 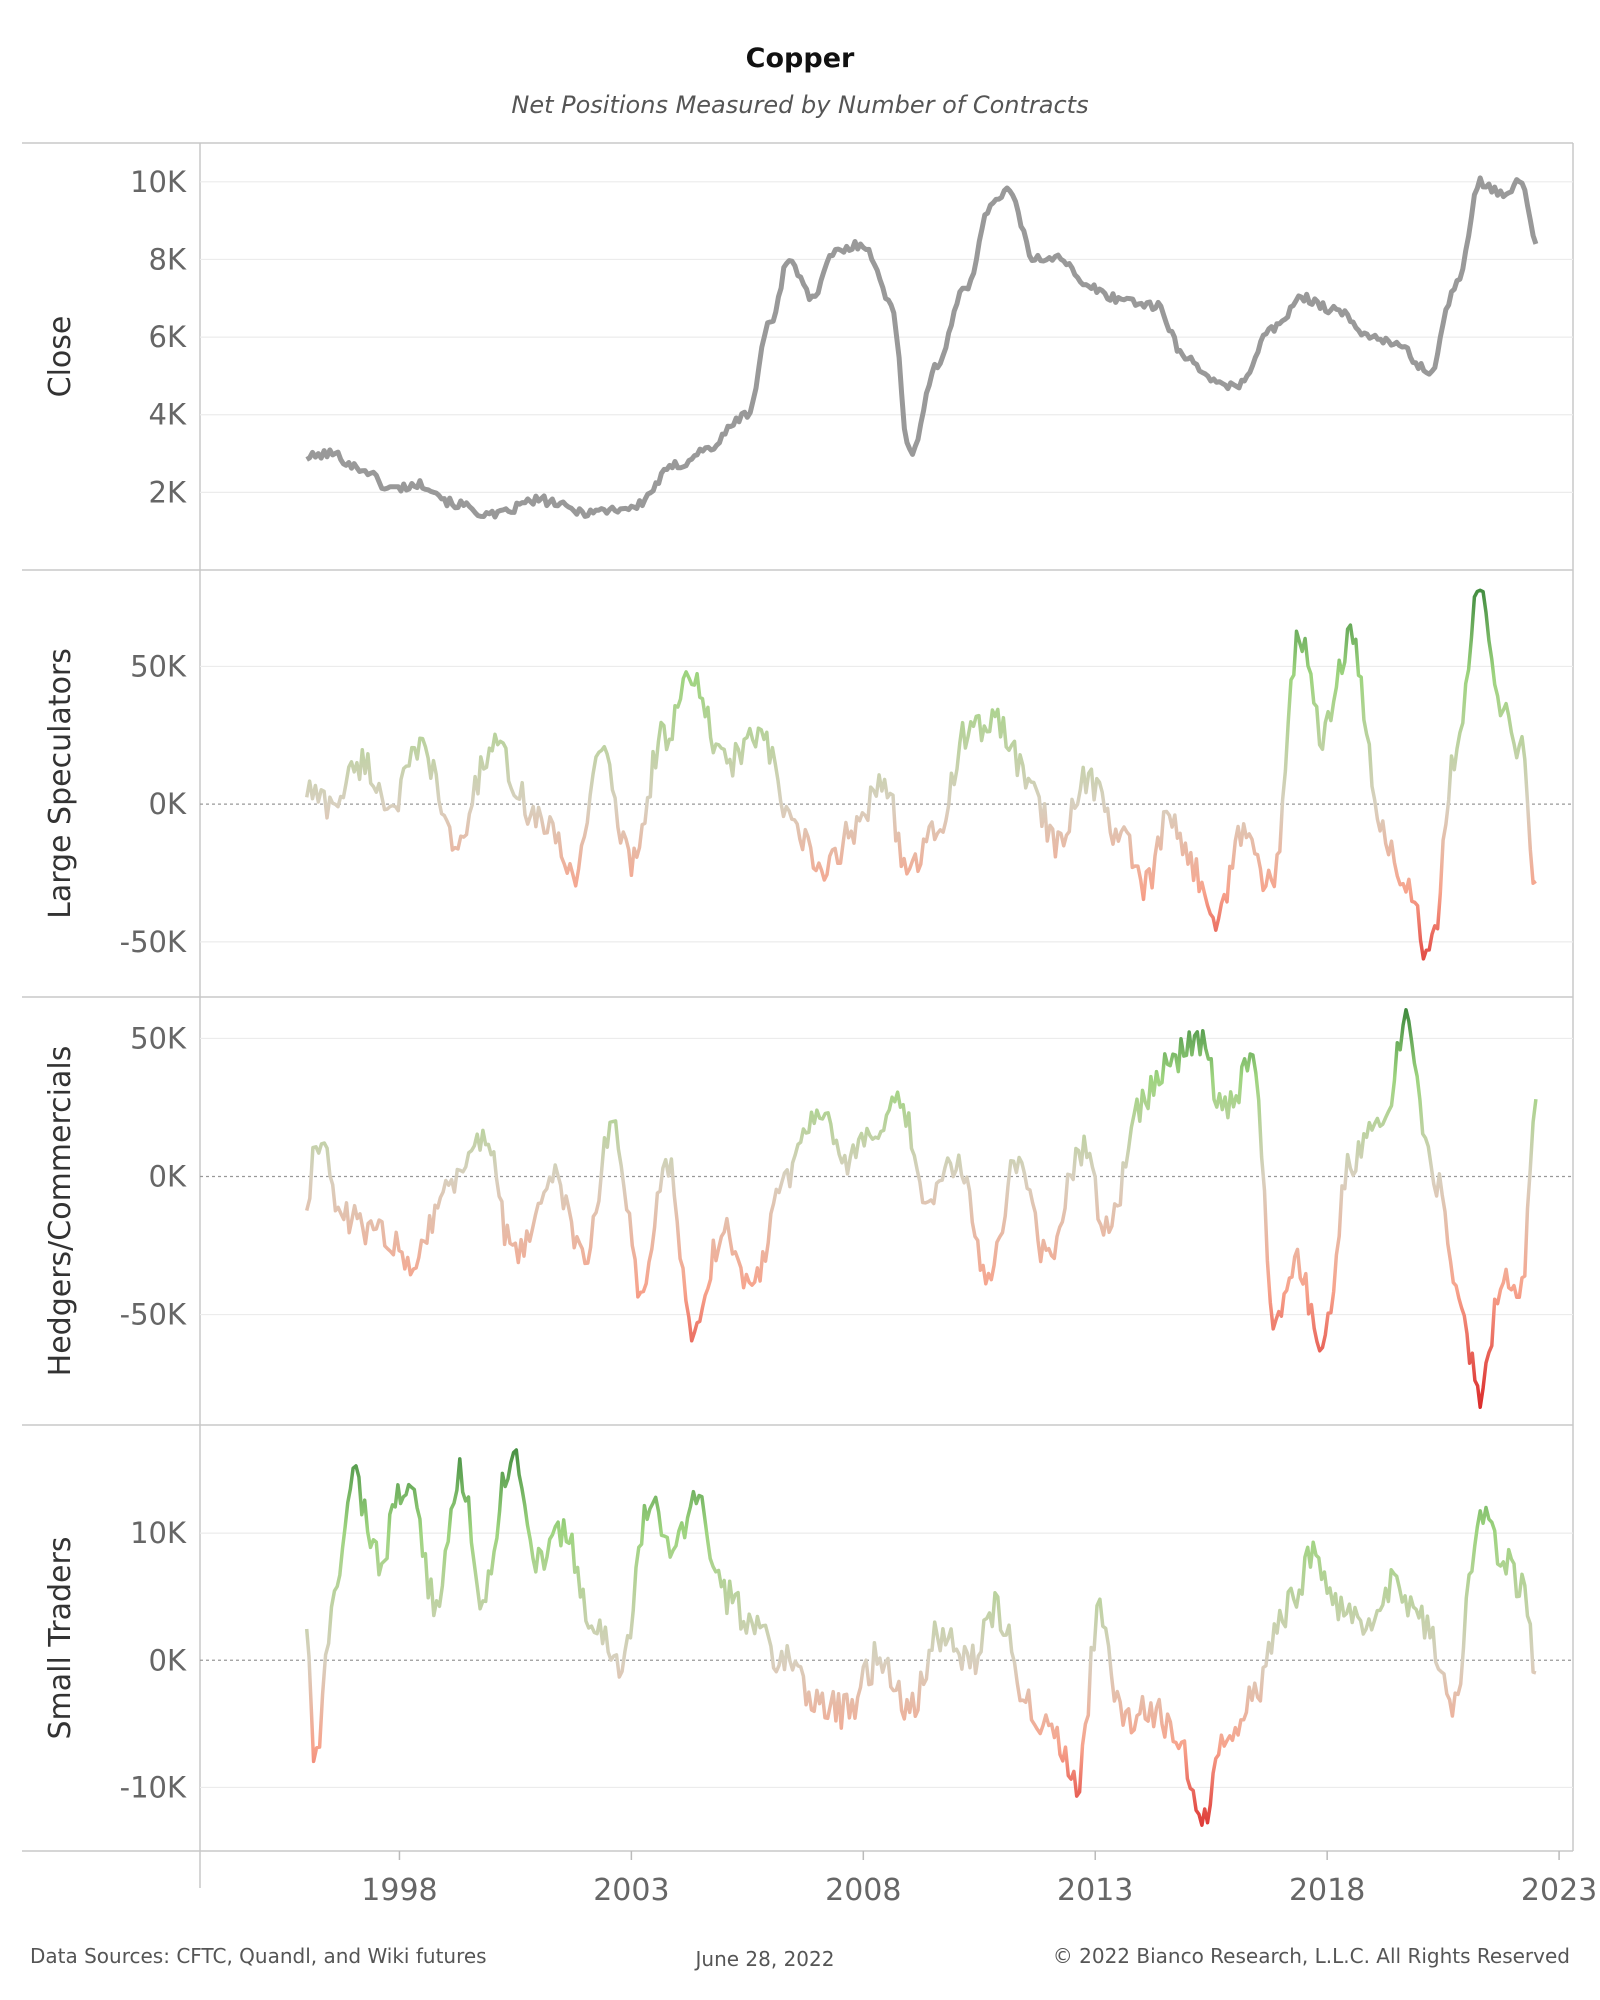 I want to click on series-line-small-traders, so click(x=920, y=1637).